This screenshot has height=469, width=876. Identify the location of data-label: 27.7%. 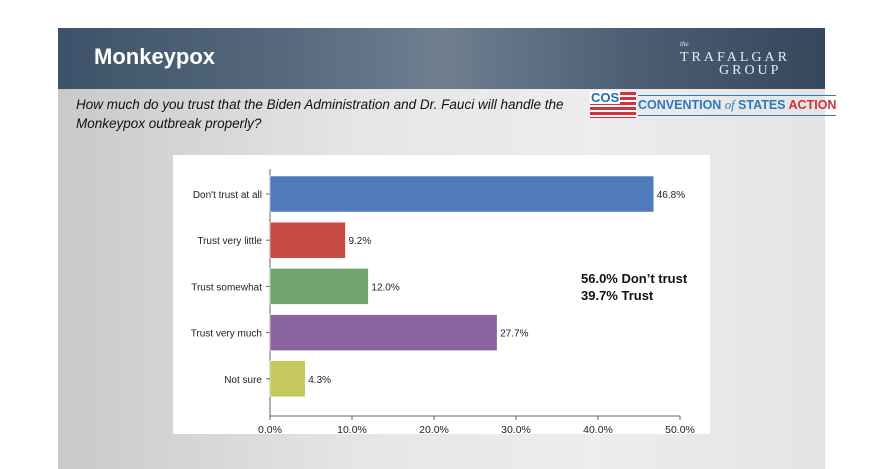
(514, 334).